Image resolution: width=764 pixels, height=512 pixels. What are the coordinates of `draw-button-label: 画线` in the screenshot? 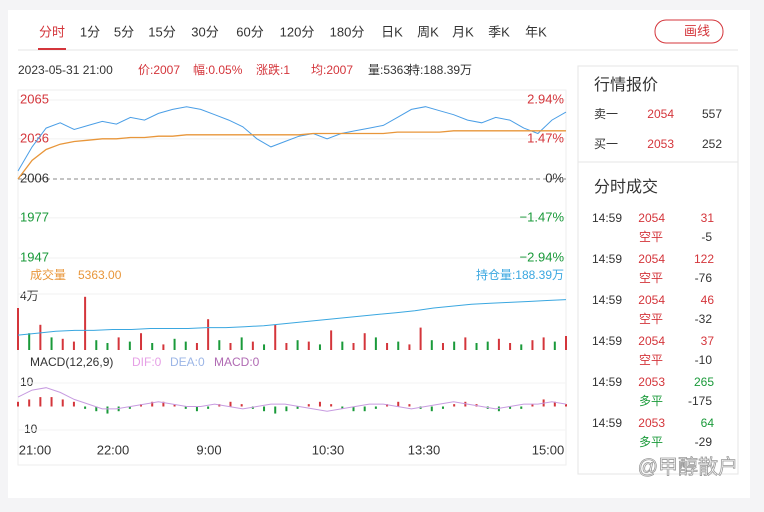 It's located at (697, 30).